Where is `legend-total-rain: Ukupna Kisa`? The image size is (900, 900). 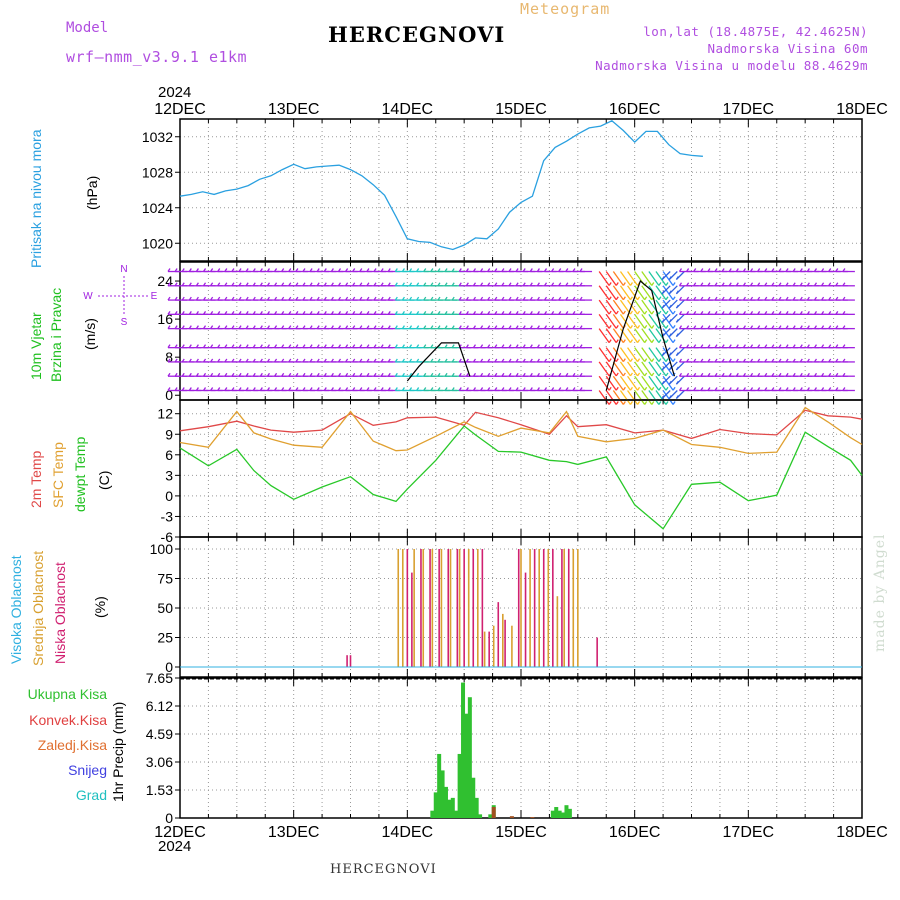 legend-total-rain: Ukupna Kisa is located at coordinates (67, 694).